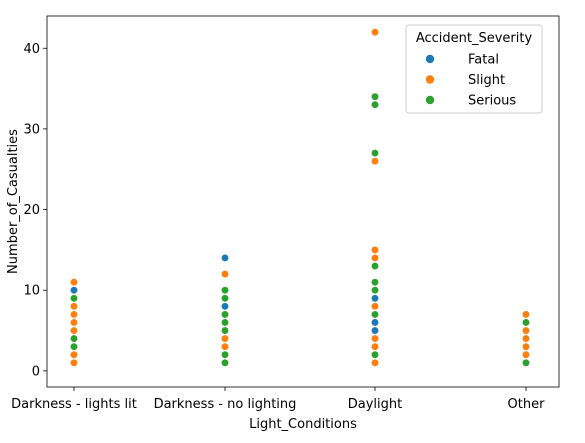 The width and height of the screenshot is (585, 443). I want to click on y-tick-label: 0, so click(36, 371).